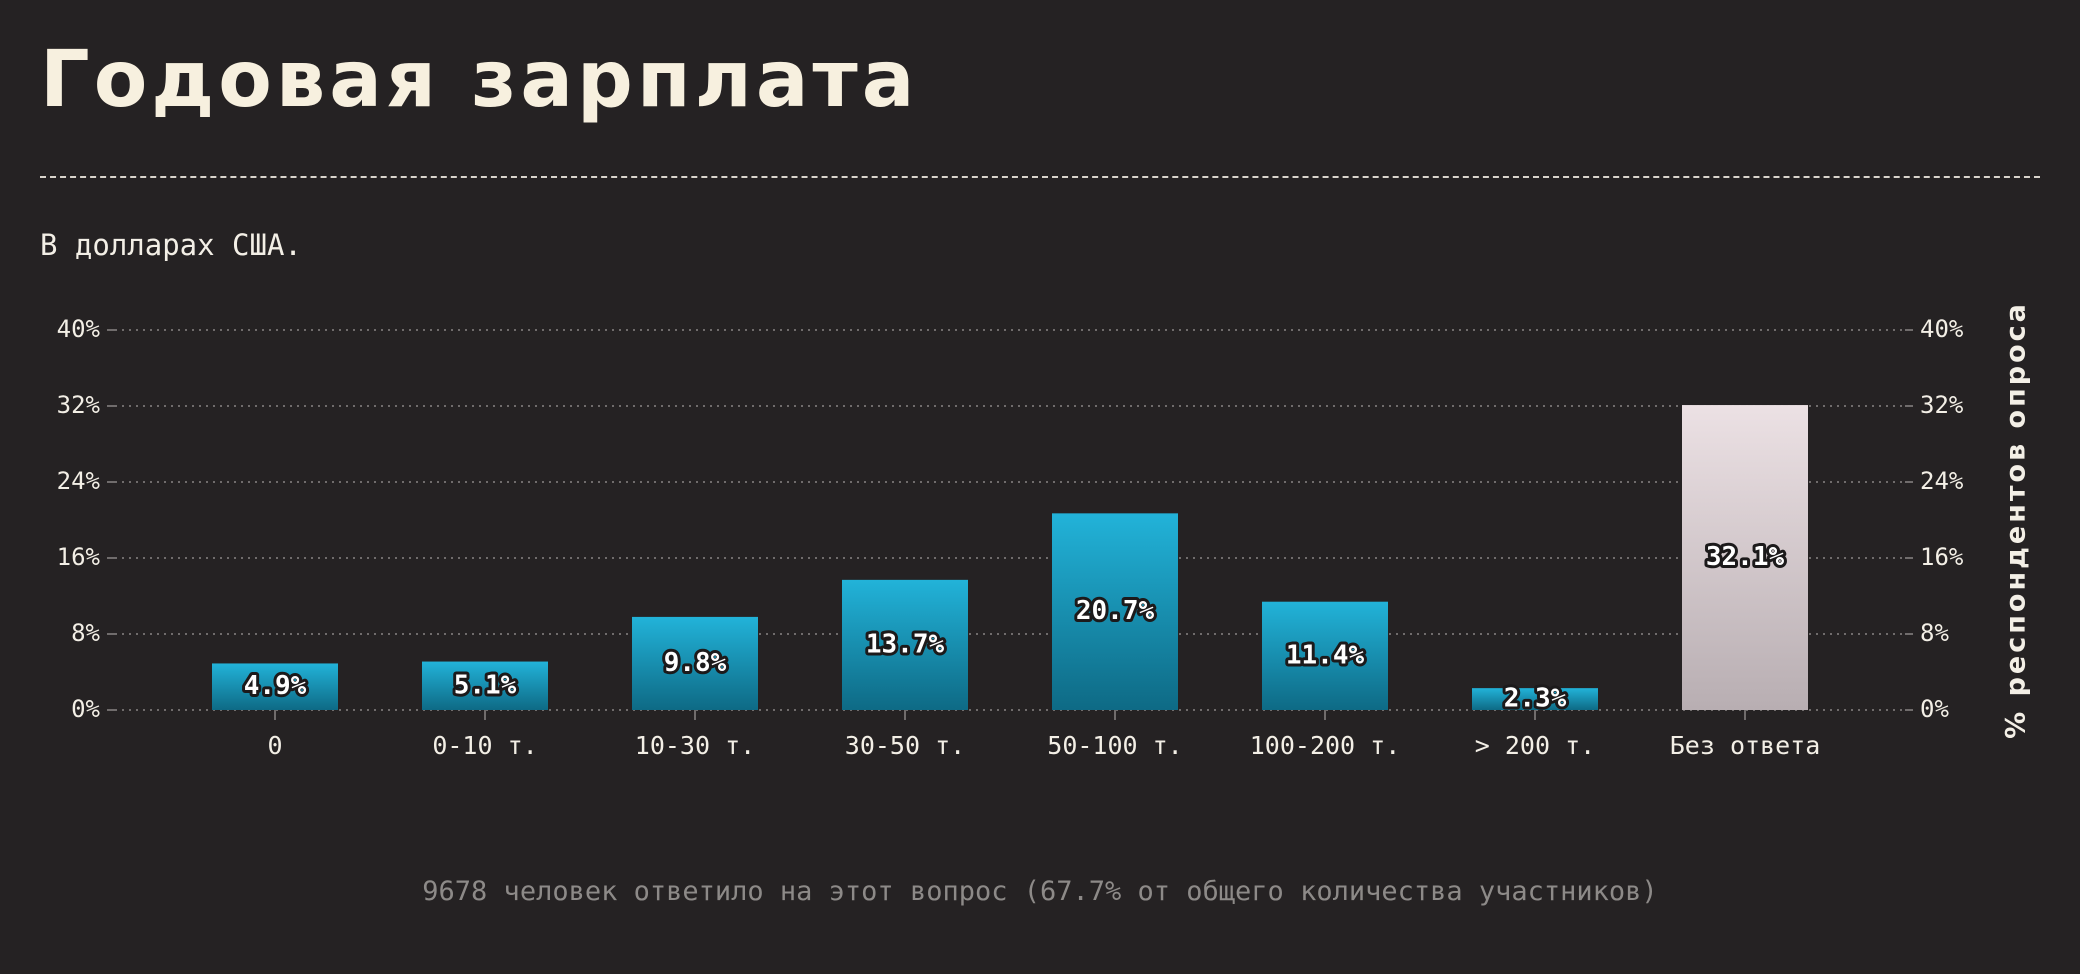 This screenshot has height=974, width=2080. Describe the element at coordinates (479, 80) in the screenshot. I see `page-title: Годовая зарплата` at that location.